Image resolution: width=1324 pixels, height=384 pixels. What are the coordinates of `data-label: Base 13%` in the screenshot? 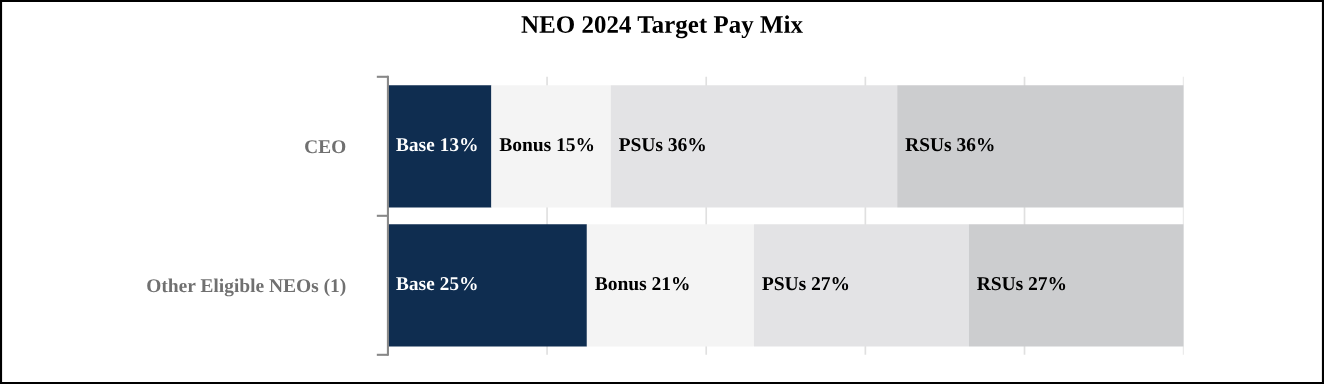 It's located at (436, 145).